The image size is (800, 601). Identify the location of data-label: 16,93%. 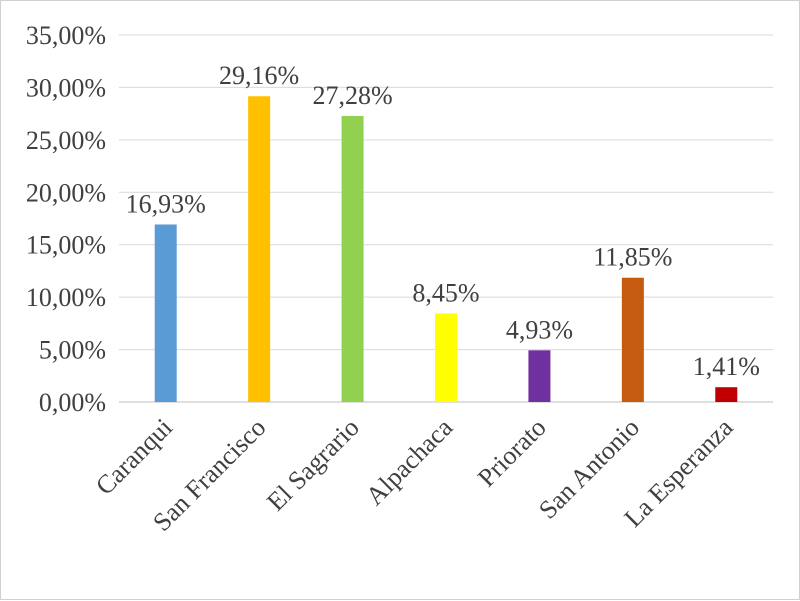
(166, 203).